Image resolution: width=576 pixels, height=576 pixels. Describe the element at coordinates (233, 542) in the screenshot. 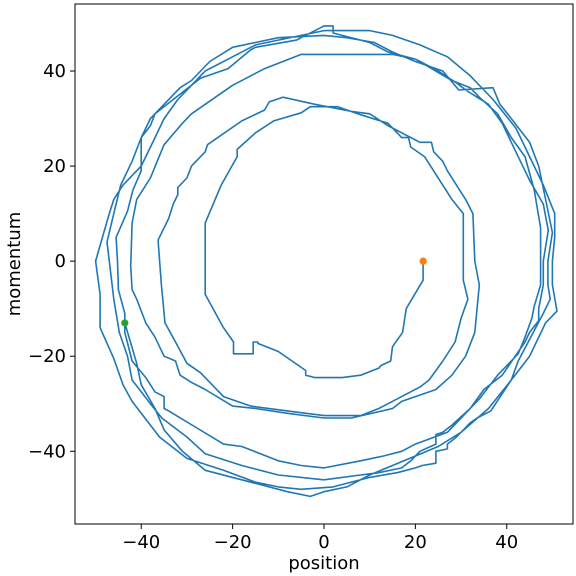

I see `x-tick-label: −20` at that location.